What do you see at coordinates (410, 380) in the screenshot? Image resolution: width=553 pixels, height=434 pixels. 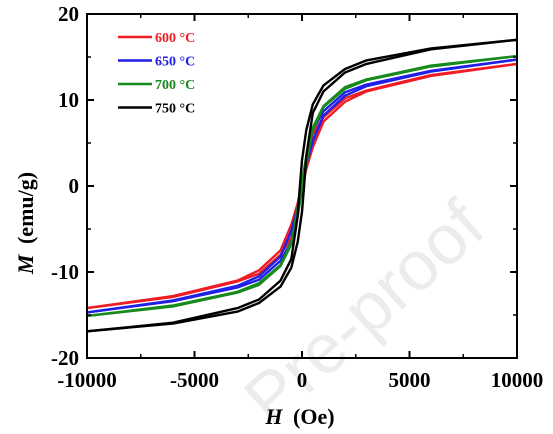 I see `x-tick-label: 5000` at bounding box center [410, 380].